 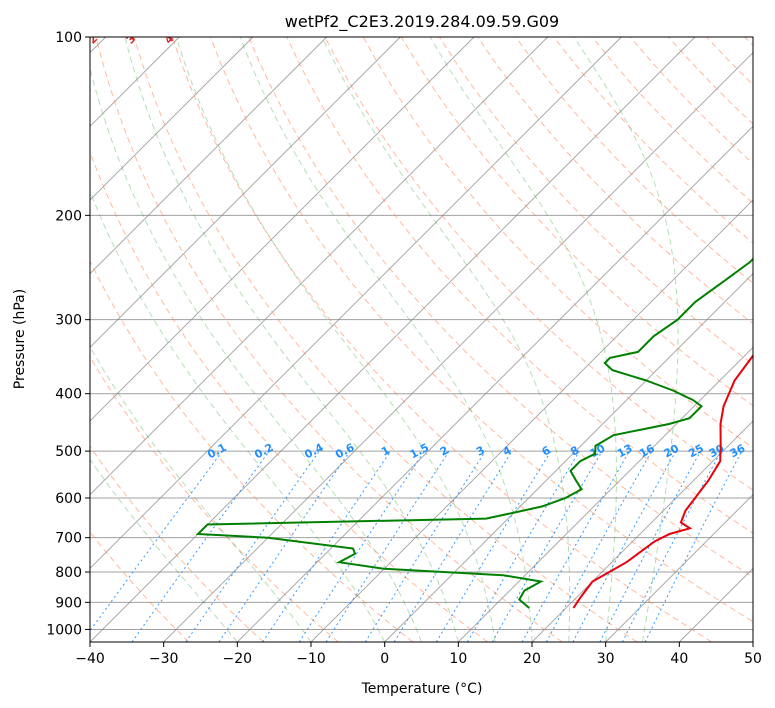 What do you see at coordinates (96, 36) in the screenshot?
I see `isotherm-label: 20` at bounding box center [96, 36].